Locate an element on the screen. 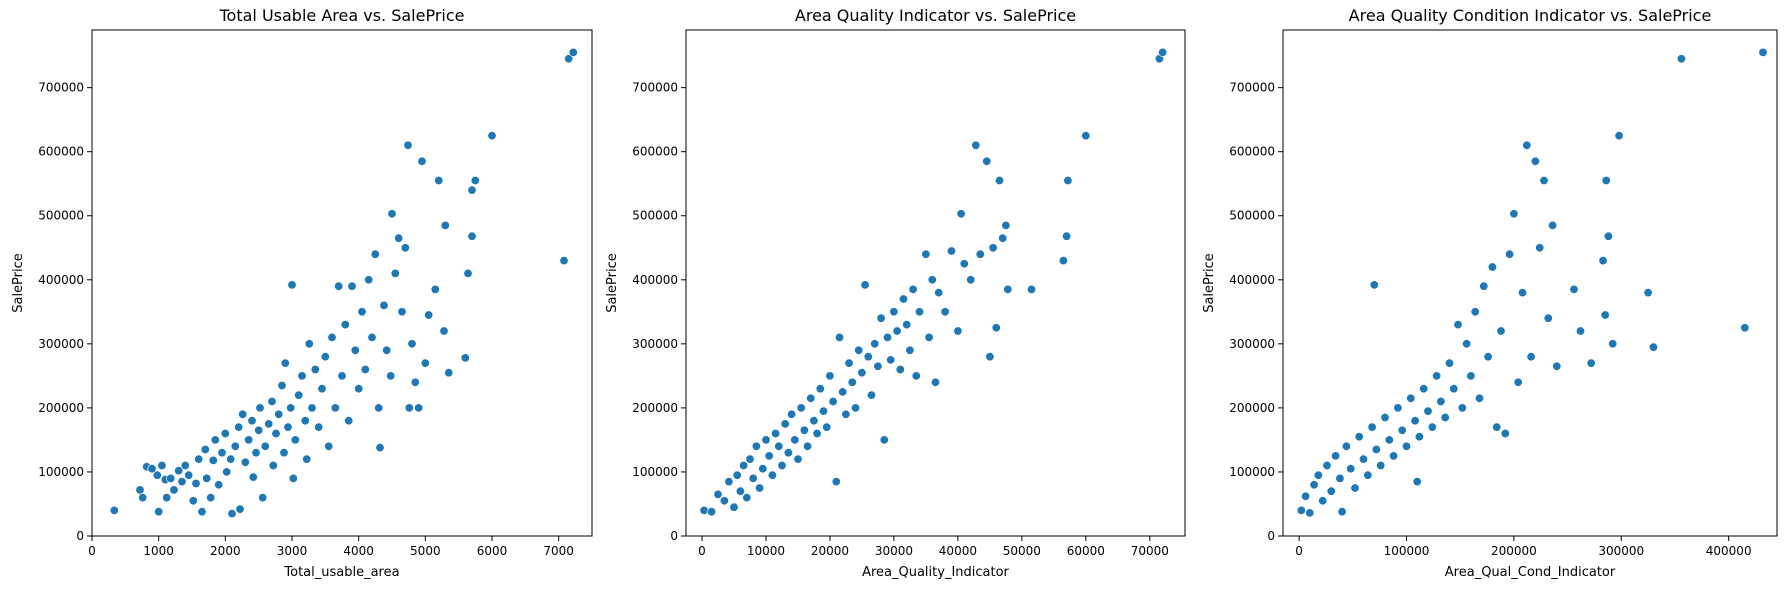 The image size is (1789, 590). x-tick-label: 10000 is located at coordinates (766, 551).